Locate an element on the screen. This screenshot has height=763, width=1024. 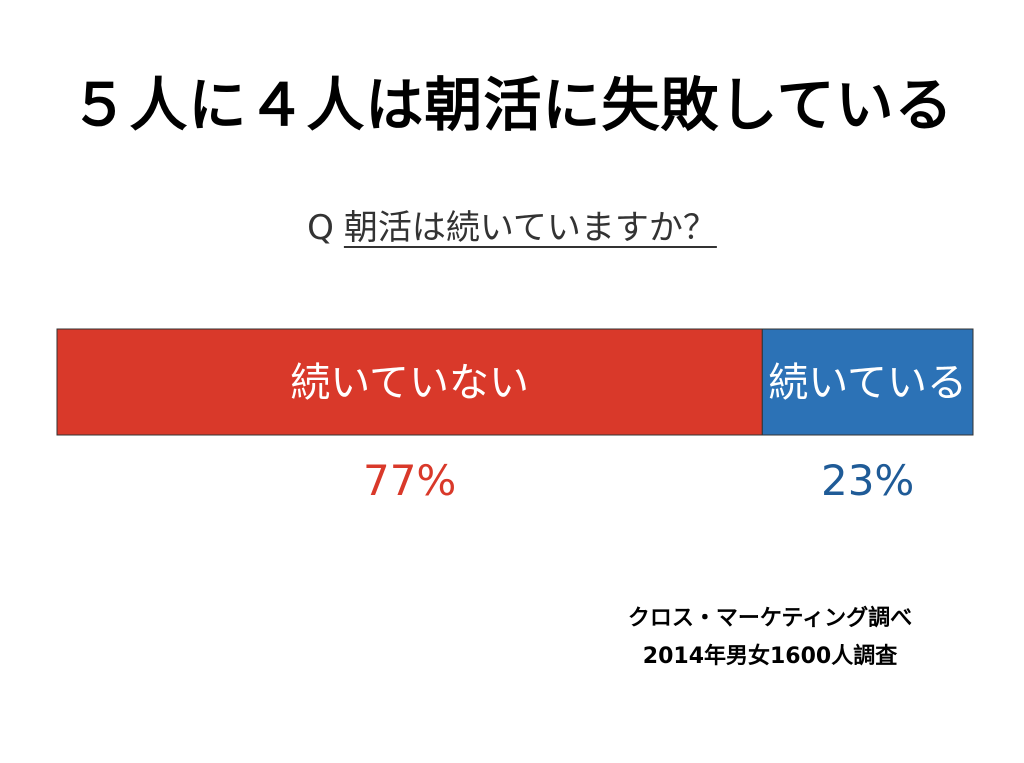
page-title: ５人に４人は朝活に失敗している is located at coordinates (512, 105).